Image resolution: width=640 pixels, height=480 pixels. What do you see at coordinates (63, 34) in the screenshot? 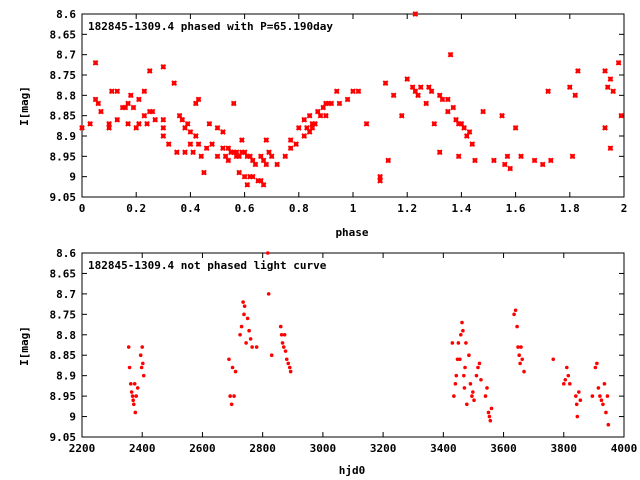
I see `phased-y-tick-label: 8.65` at bounding box center [63, 34].